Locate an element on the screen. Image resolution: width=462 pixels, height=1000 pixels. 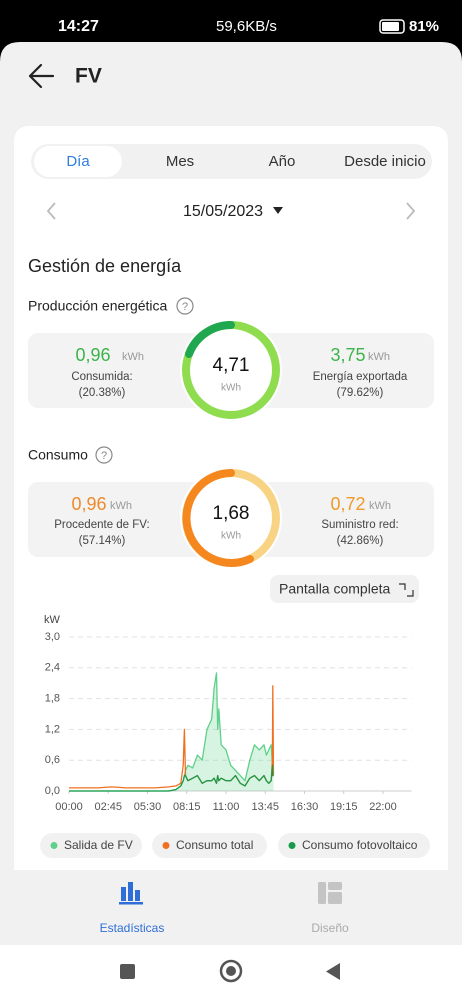
x-tick-label: 19:15 is located at coordinates (344, 807).